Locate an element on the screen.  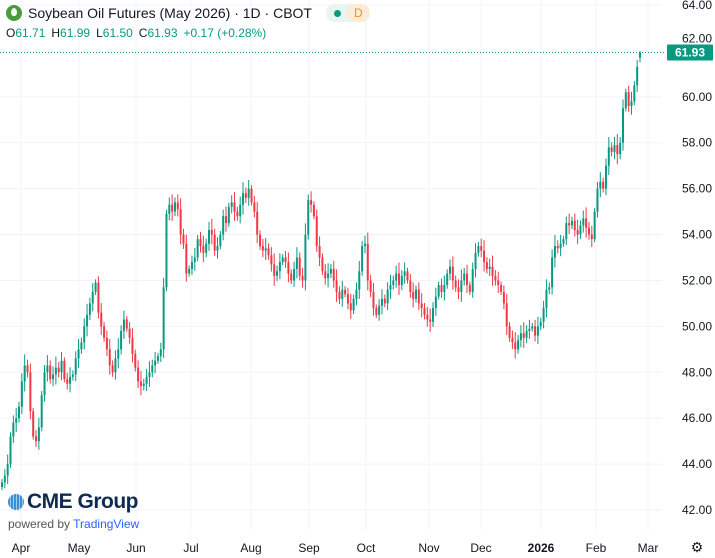
y-tick-label: 62.00 is located at coordinates (697, 39).